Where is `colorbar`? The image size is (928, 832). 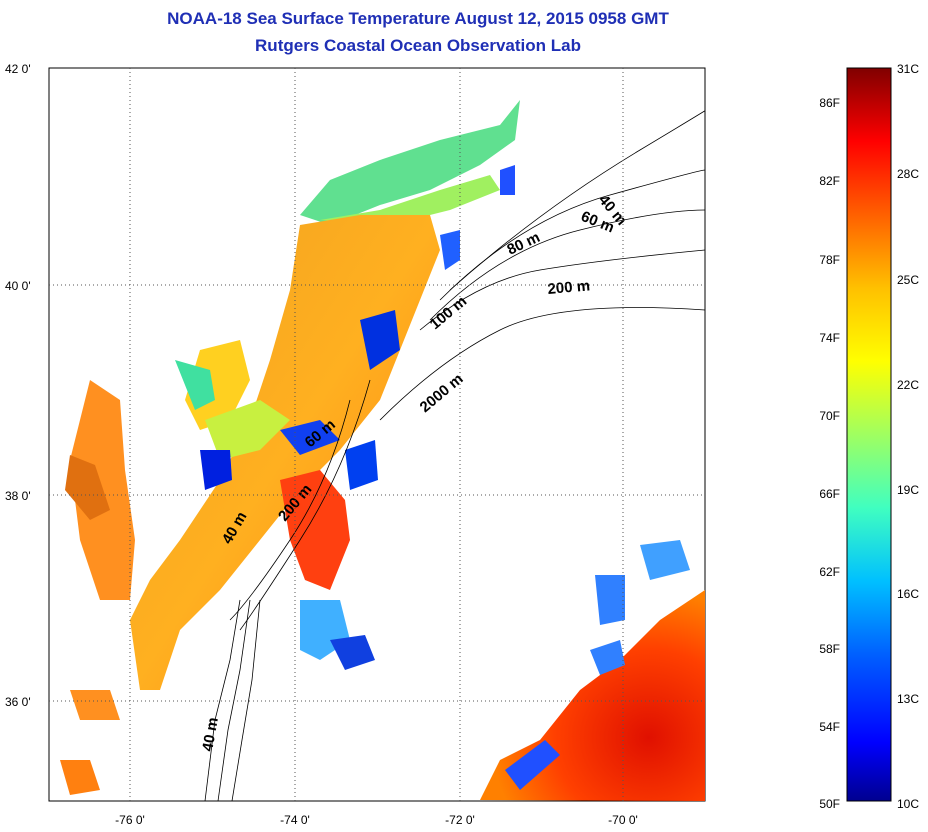 colorbar is located at coordinates (869, 434).